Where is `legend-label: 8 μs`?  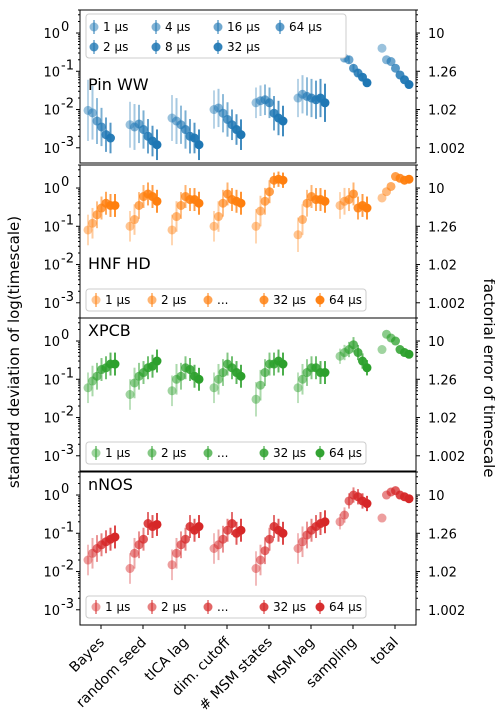
legend-label: 8 μs is located at coordinates (177, 47).